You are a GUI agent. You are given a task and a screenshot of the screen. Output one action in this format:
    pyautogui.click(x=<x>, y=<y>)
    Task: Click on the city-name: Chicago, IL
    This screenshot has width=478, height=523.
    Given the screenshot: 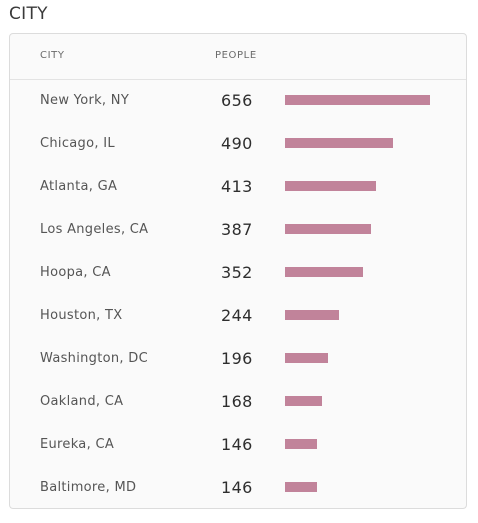 What is the action you would take?
    pyautogui.click(x=77, y=143)
    